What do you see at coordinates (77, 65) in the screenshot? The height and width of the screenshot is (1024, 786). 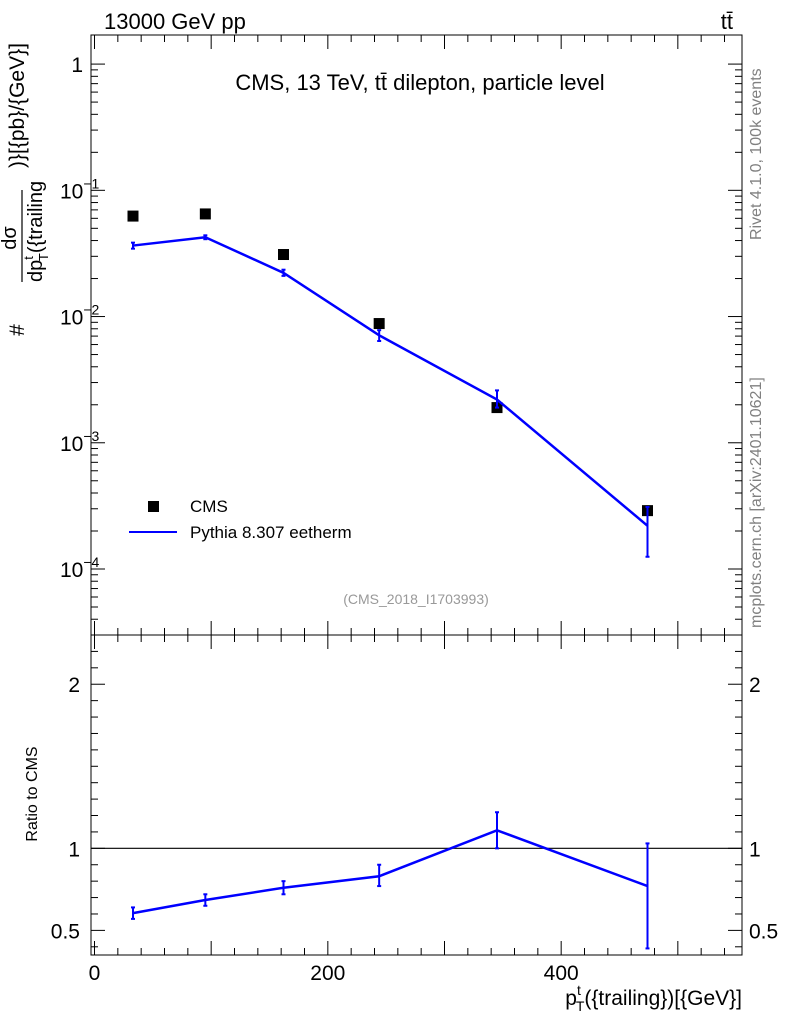 I see `main-y-tick-label: 1` at bounding box center [77, 65].